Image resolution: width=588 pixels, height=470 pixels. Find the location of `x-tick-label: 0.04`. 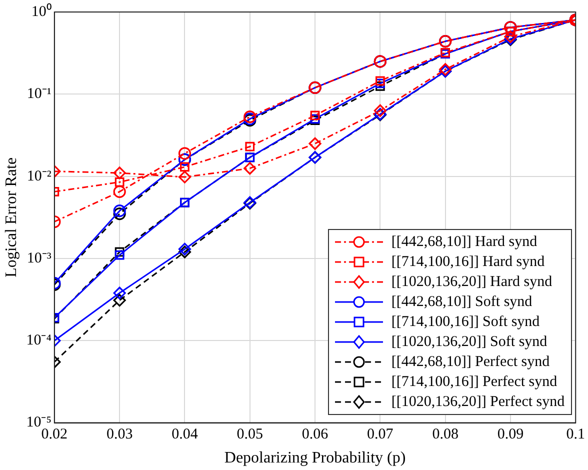

x-tick-label: 0.04 is located at coordinates (185, 434).